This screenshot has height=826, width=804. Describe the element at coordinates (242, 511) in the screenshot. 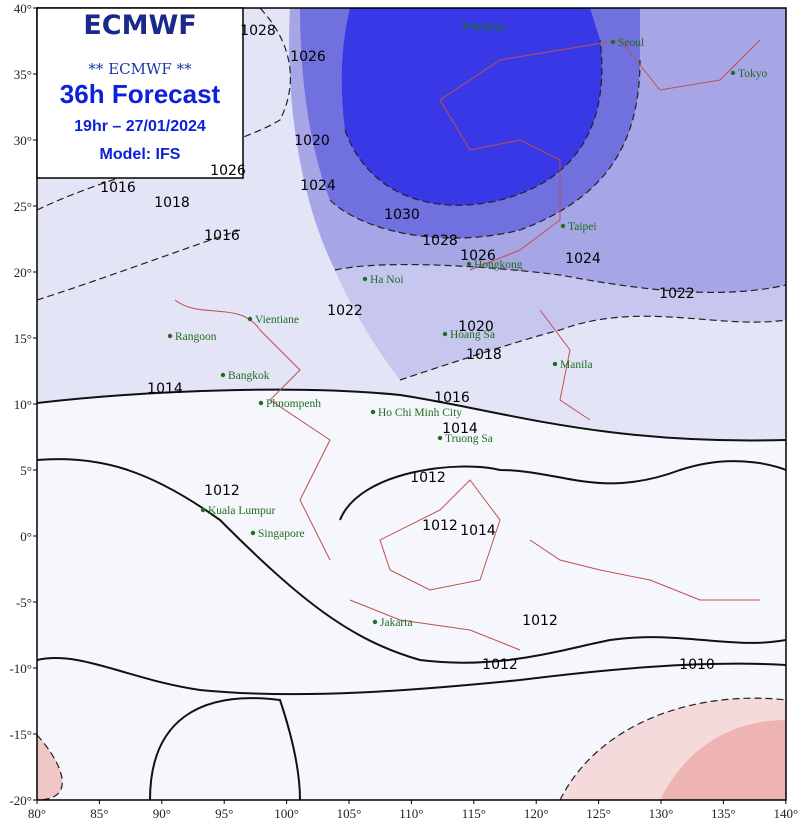

I see `city-label: Kuala Lumpur` at that location.